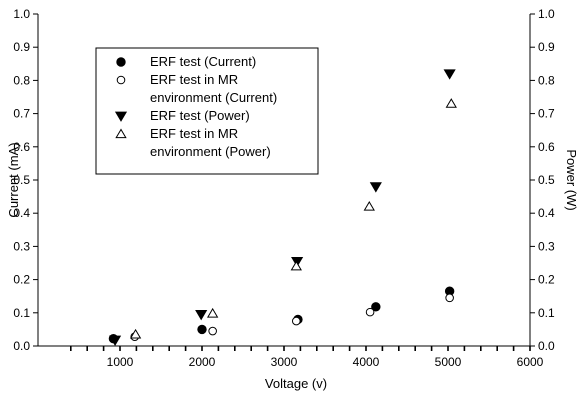 This screenshot has width=577, height=396. Describe the element at coordinates (546, 180) in the screenshot. I see `y2-tick-label: 0.5` at that location.